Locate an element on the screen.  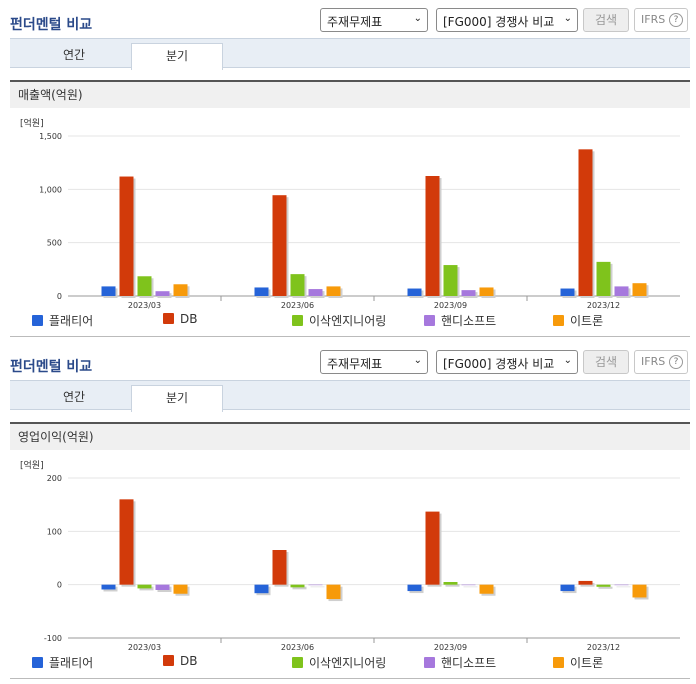
y-tick-label: 500 is located at coordinates (54, 243).